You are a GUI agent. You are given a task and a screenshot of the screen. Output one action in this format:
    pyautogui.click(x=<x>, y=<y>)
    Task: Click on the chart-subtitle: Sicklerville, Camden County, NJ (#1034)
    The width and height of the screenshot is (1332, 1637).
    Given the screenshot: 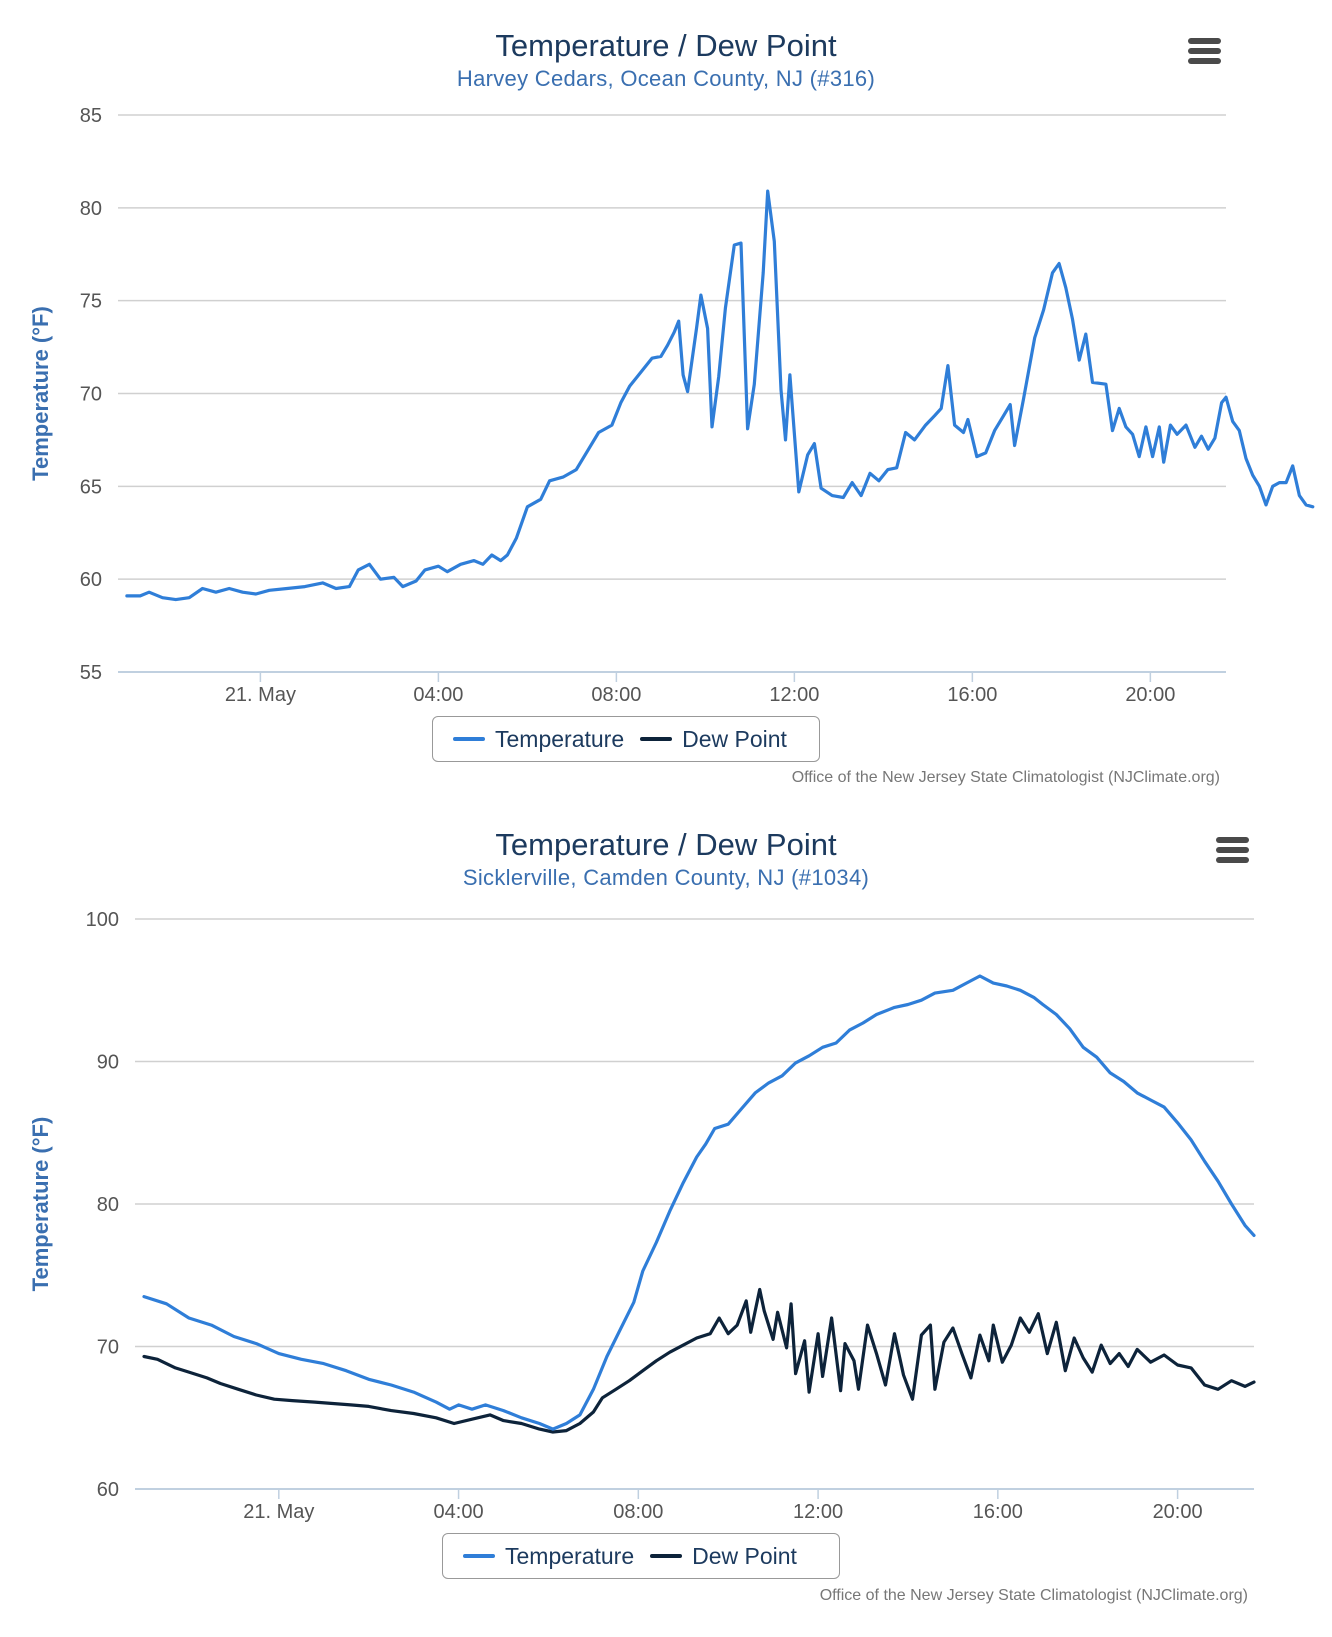 What is the action you would take?
    pyautogui.click(x=666, y=877)
    